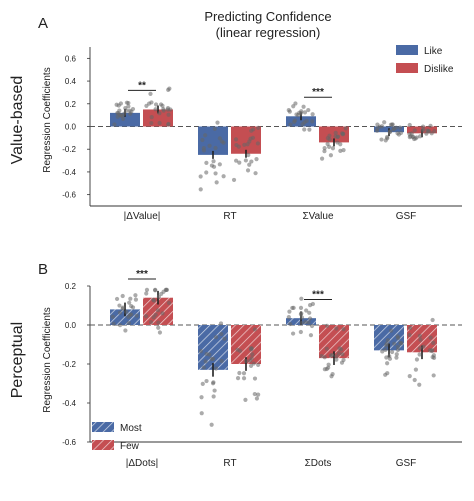 The width and height of the screenshot is (474, 501). I want to click on y-tick-label: 0.0, so click(71, 325).